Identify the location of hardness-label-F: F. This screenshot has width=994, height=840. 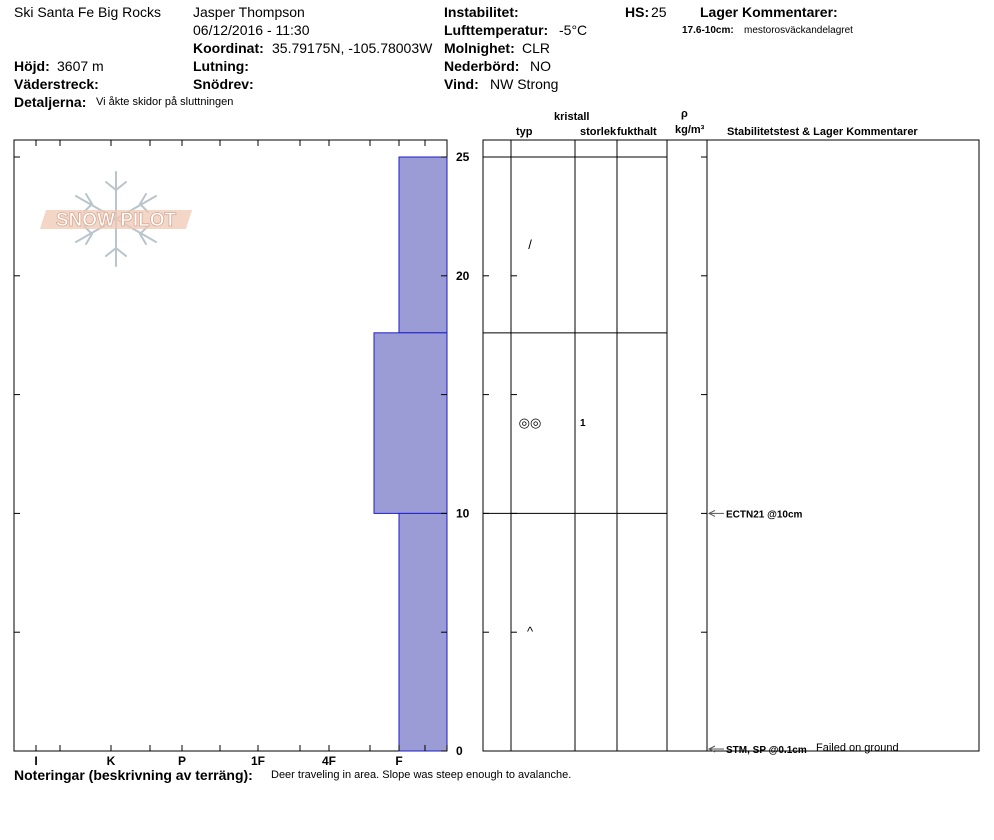
(398, 761).